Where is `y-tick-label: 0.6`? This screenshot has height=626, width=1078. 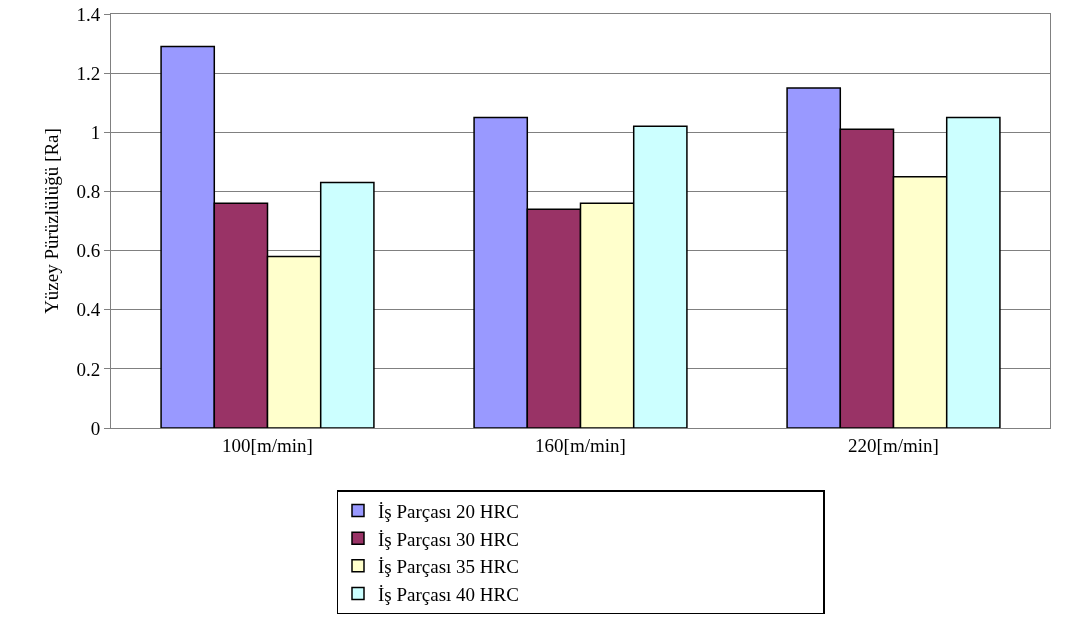 y-tick-label: 0.6 is located at coordinates (88, 251).